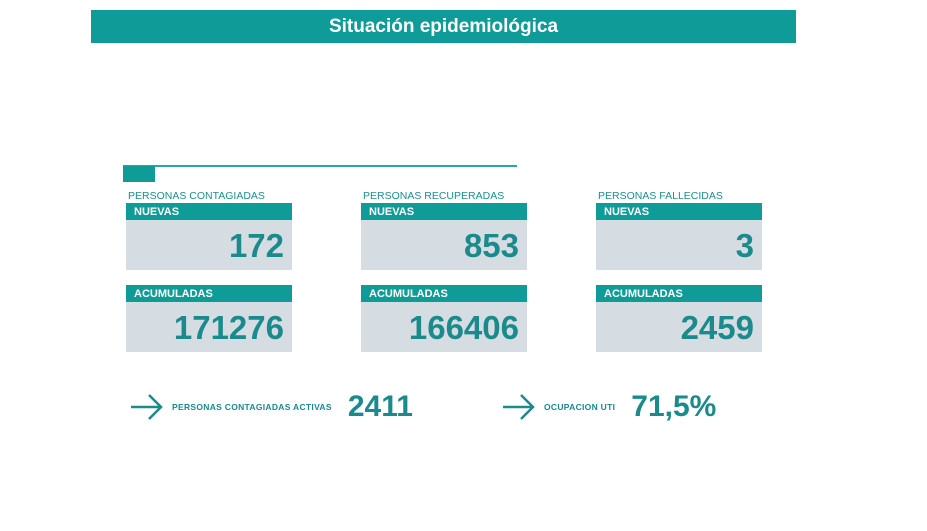 The width and height of the screenshot is (927, 531). What do you see at coordinates (434, 196) in the screenshot?
I see `group-label: PERSONAS RECUPERADAS` at bounding box center [434, 196].